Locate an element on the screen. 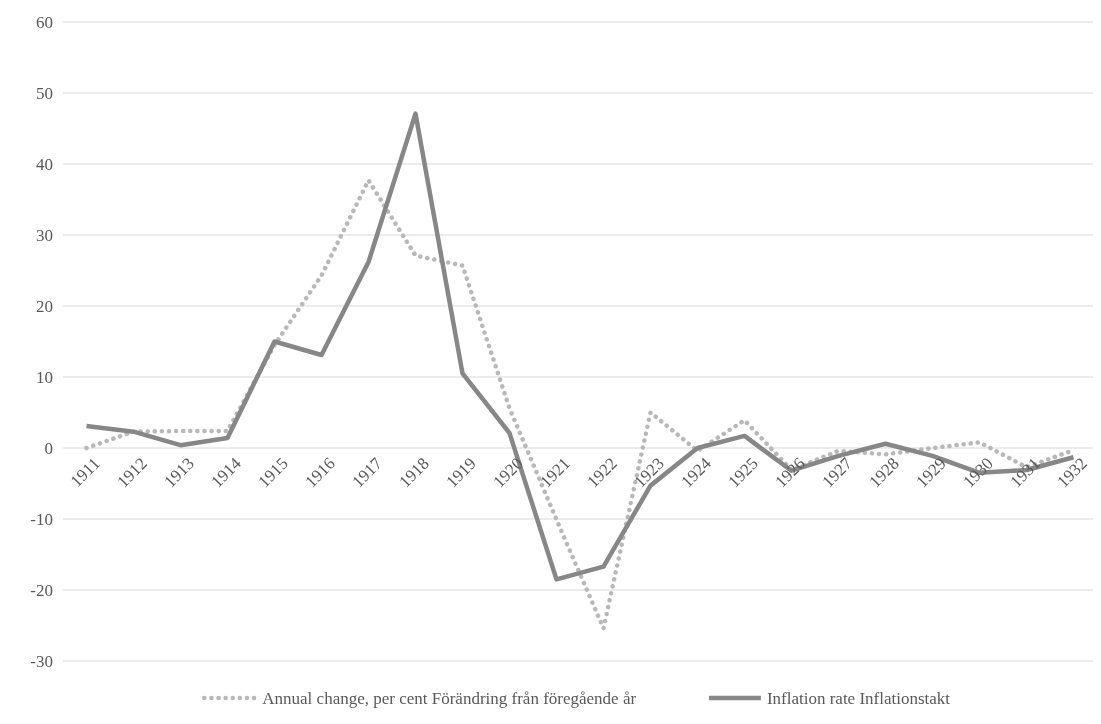  x-tick-label: 1931 is located at coordinates (1025, 472).